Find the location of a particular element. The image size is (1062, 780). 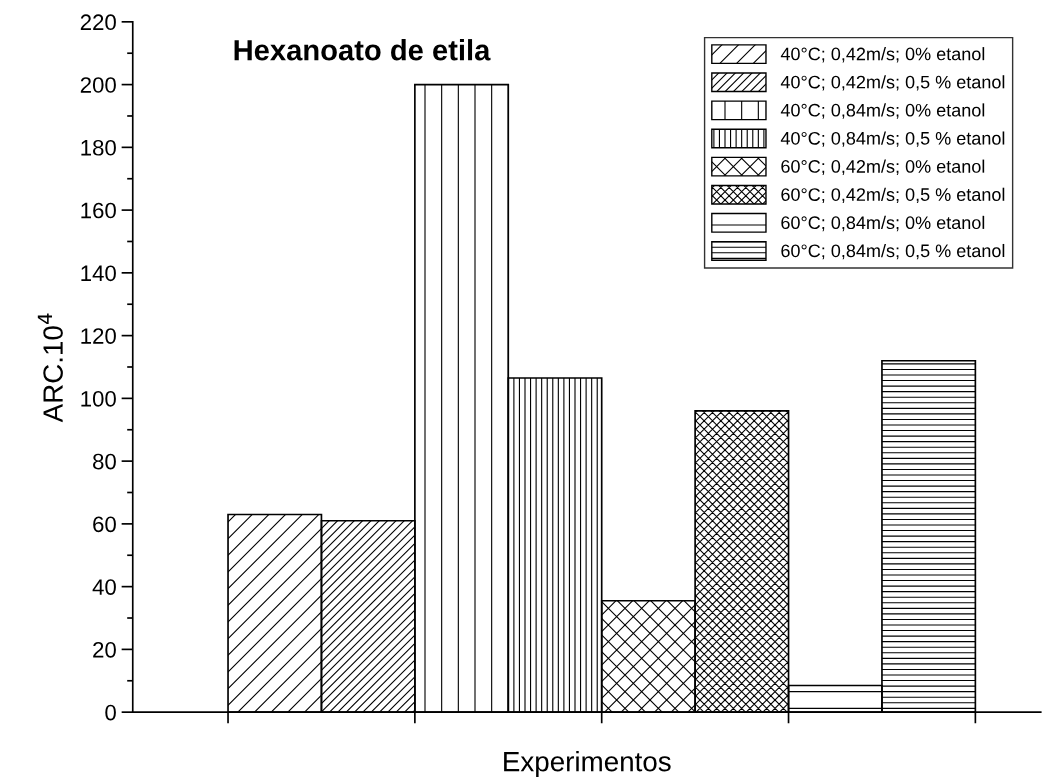

legend-label: 60°C; 0,42m/s; 0% etanol is located at coordinates (883, 167).